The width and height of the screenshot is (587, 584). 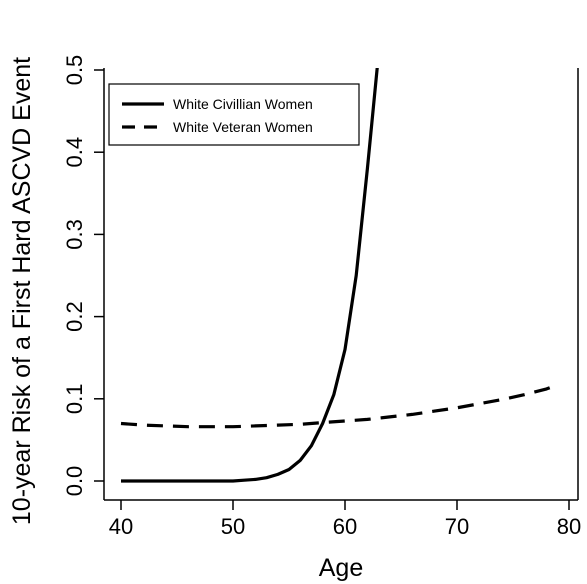 I want to click on y-tick-label: 0.3, so click(x=74, y=234).